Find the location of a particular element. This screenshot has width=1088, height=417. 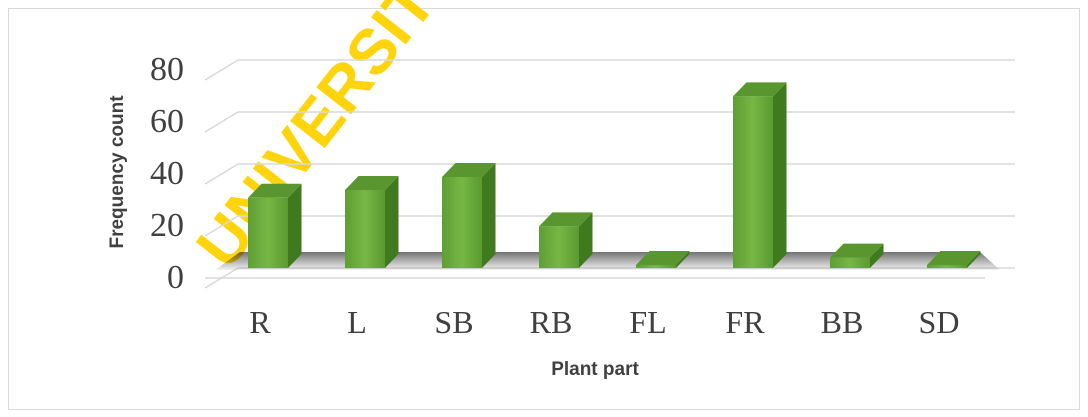

y-tick-label: 80 is located at coordinates (167, 69).